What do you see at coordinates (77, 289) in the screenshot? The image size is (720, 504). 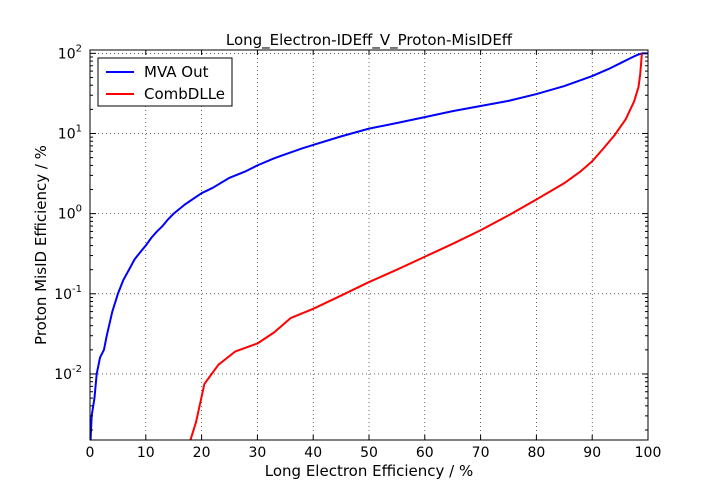 I see `y-tick-exponent: -1` at bounding box center [77, 289].